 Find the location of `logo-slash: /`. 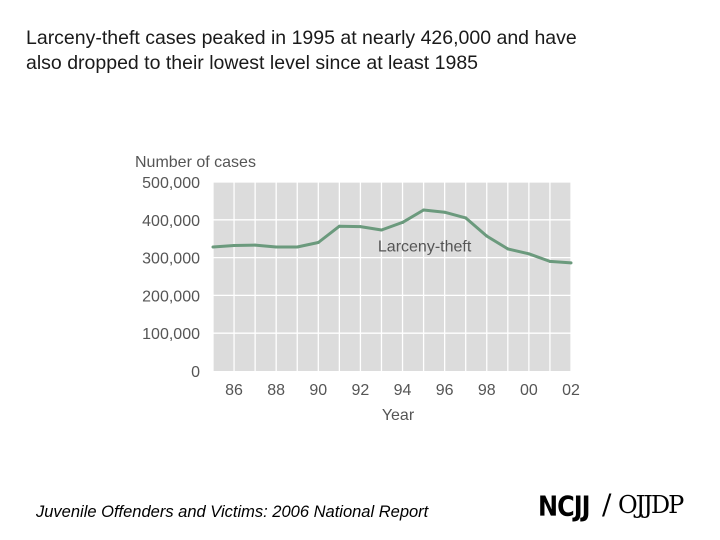

logo-slash: / is located at coordinates (607, 504).